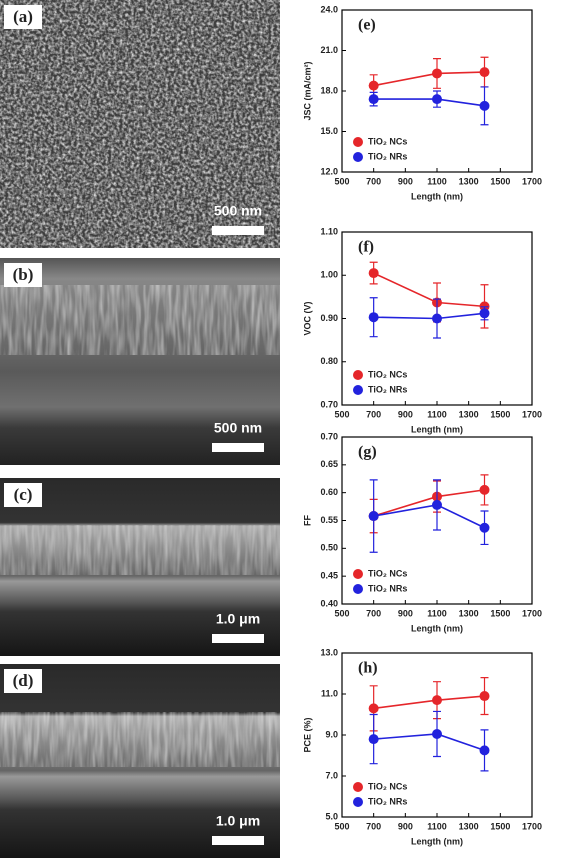 Image resolution: width=567 pixels, height=861 pixels. Describe the element at coordinates (329, 171) in the screenshot. I see `y-tick-label: 12.0` at that location.